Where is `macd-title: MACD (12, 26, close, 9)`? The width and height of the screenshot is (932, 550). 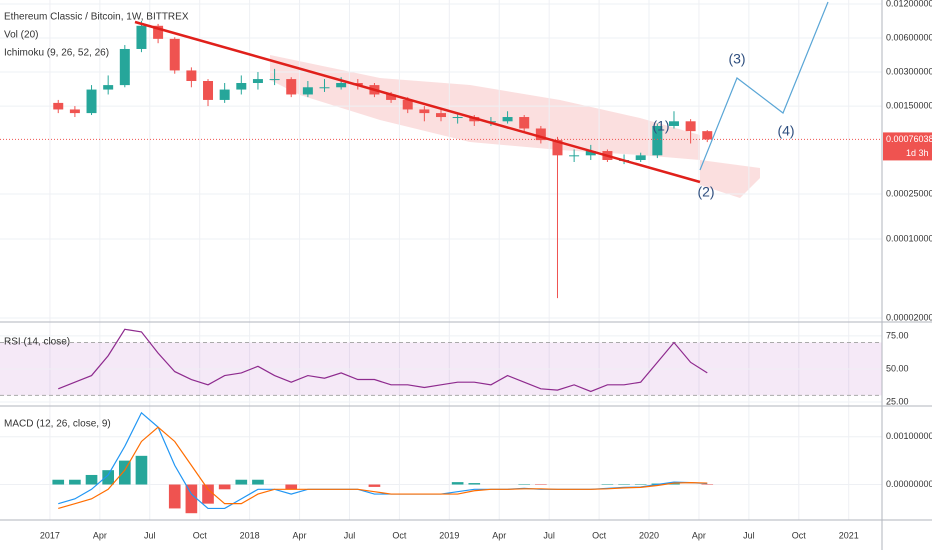 macd-title: MACD (12, 26, close, 9) is located at coordinates (57, 424).